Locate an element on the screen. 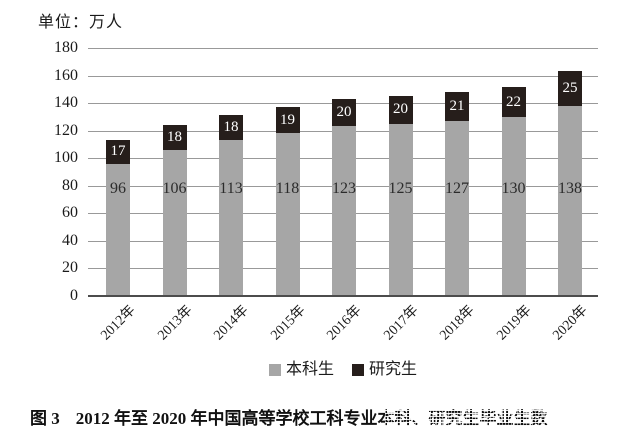 The image size is (640, 444). bar-value-label-undergraduate: 130 is located at coordinates (513, 188).